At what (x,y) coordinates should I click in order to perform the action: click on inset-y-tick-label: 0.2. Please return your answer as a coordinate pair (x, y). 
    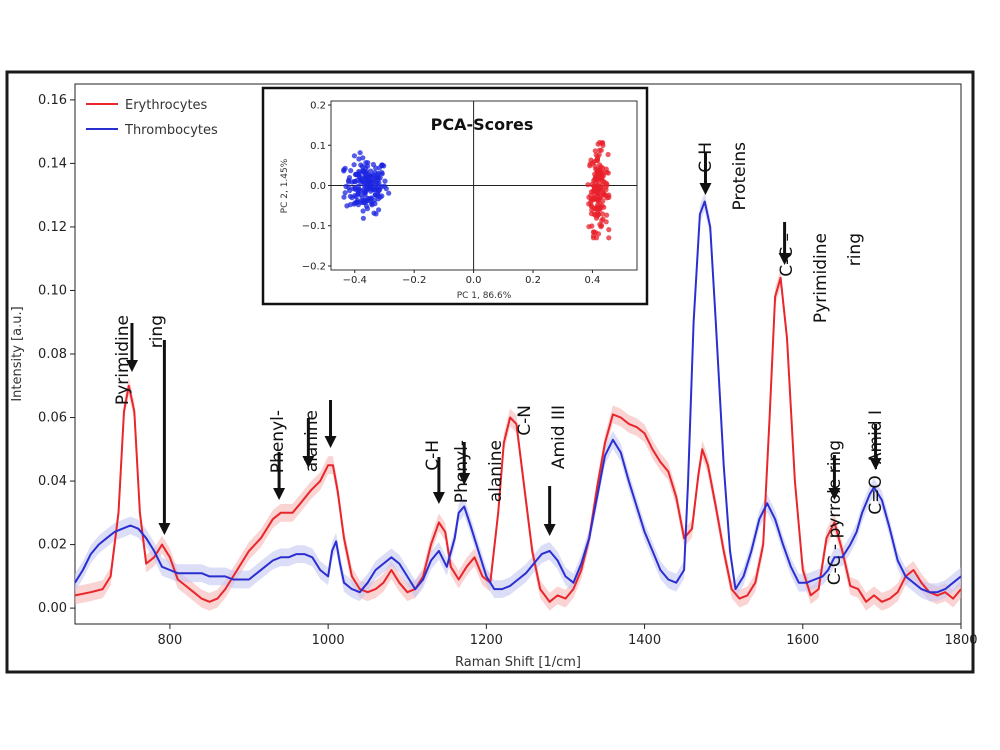
    Looking at the image, I should click on (318, 106).